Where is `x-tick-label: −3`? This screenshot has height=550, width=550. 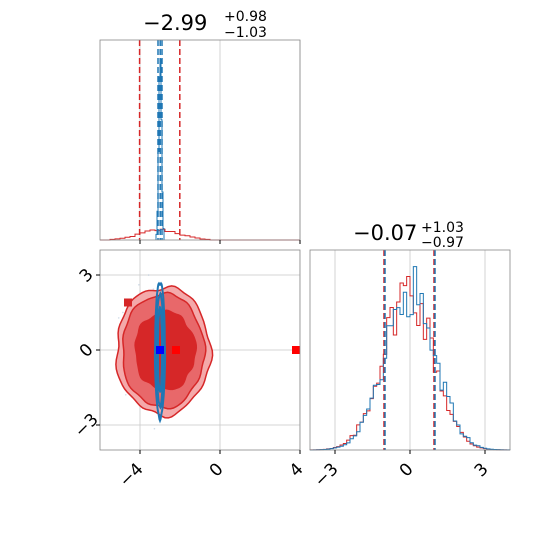 x-tick-label: −3 is located at coordinates (327, 475).